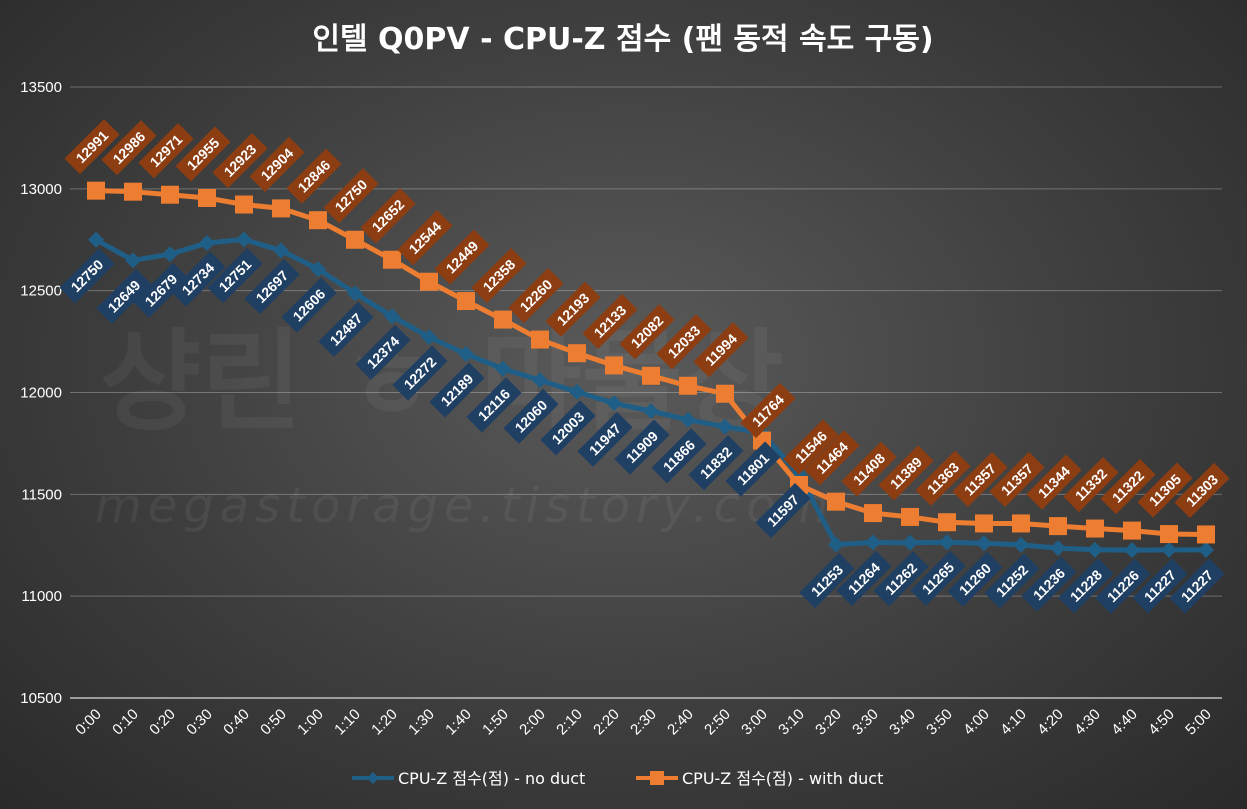  What do you see at coordinates (1050, 722) in the screenshot?
I see `x-tick-label: 4:20` at bounding box center [1050, 722].